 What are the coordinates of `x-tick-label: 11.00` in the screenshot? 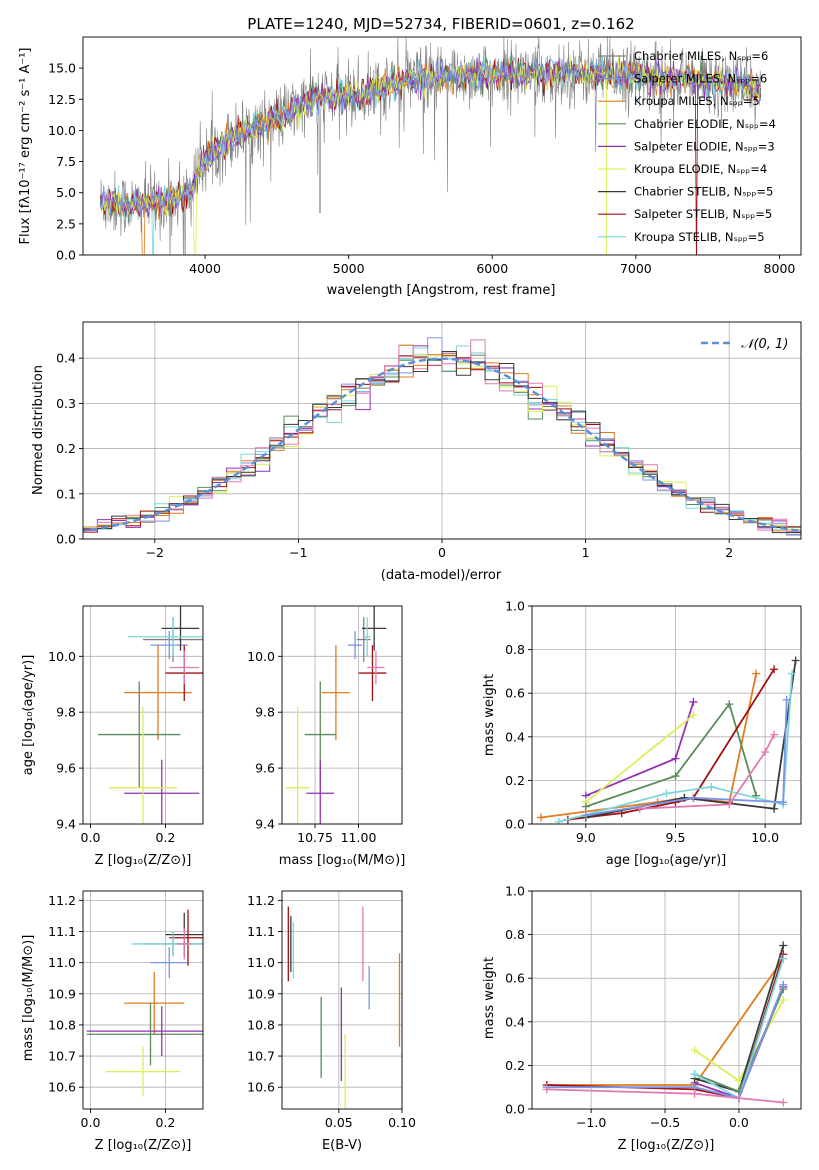 It's located at (359, 837).